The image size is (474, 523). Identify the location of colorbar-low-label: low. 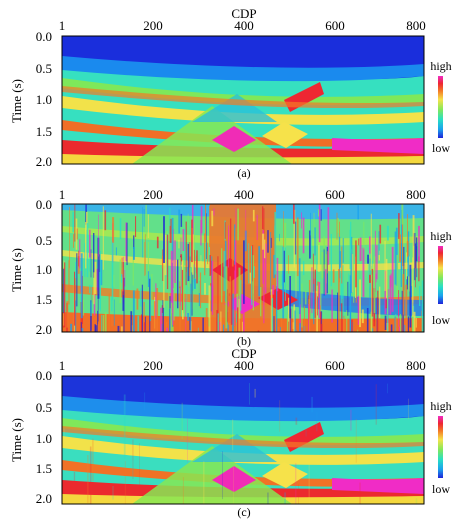
(441, 148).